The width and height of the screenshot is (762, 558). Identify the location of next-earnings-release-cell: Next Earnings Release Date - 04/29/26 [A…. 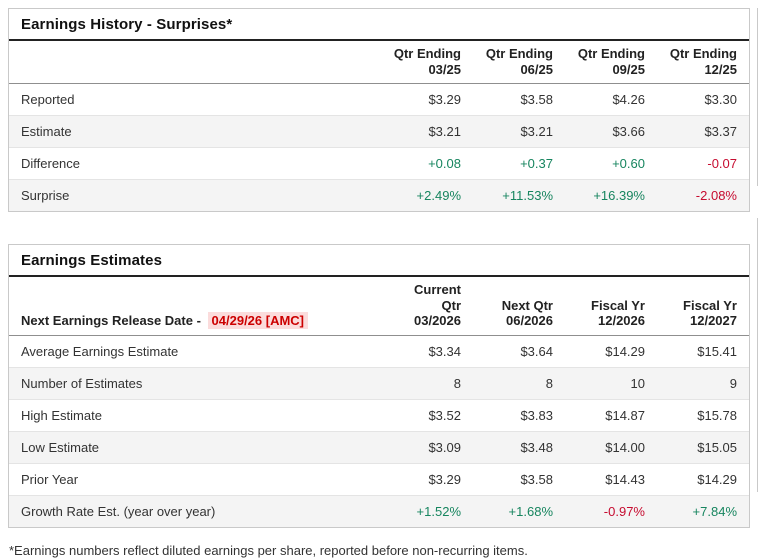
(195, 306).